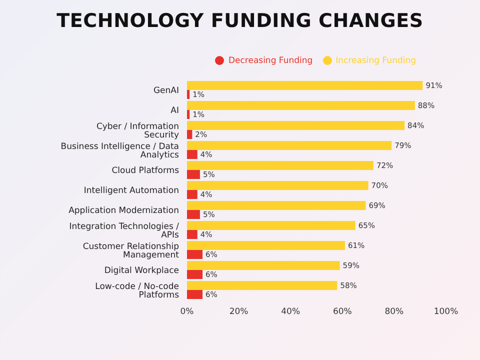 The height and width of the screenshot is (360, 480). Describe the element at coordinates (187, 312) in the screenshot. I see `x-tick-label: 0%` at that location.